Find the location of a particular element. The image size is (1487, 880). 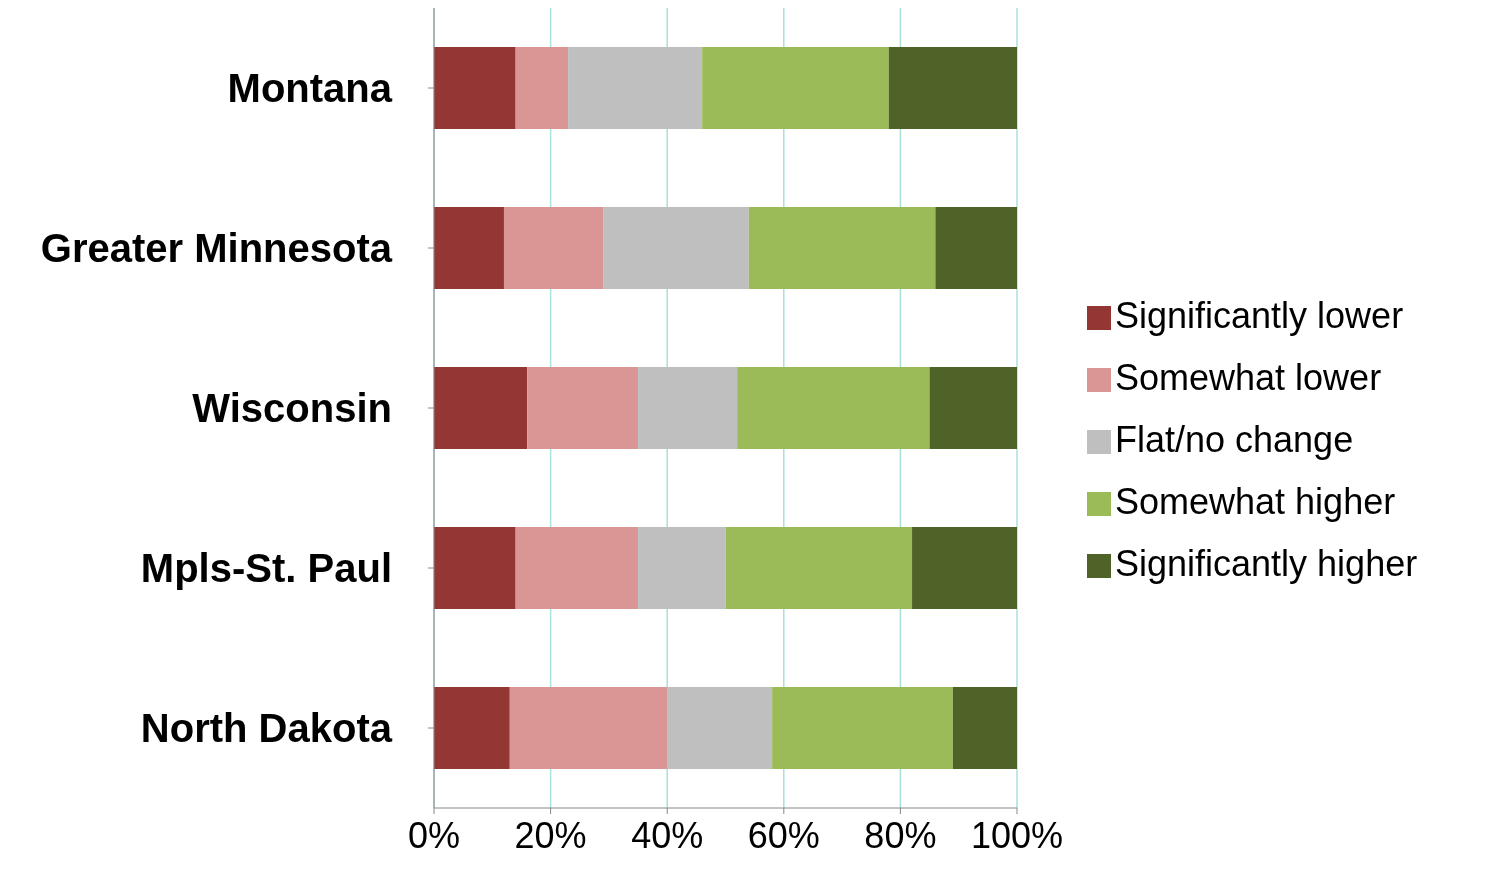

y-tick-label: Wisconsin is located at coordinates (292, 408).